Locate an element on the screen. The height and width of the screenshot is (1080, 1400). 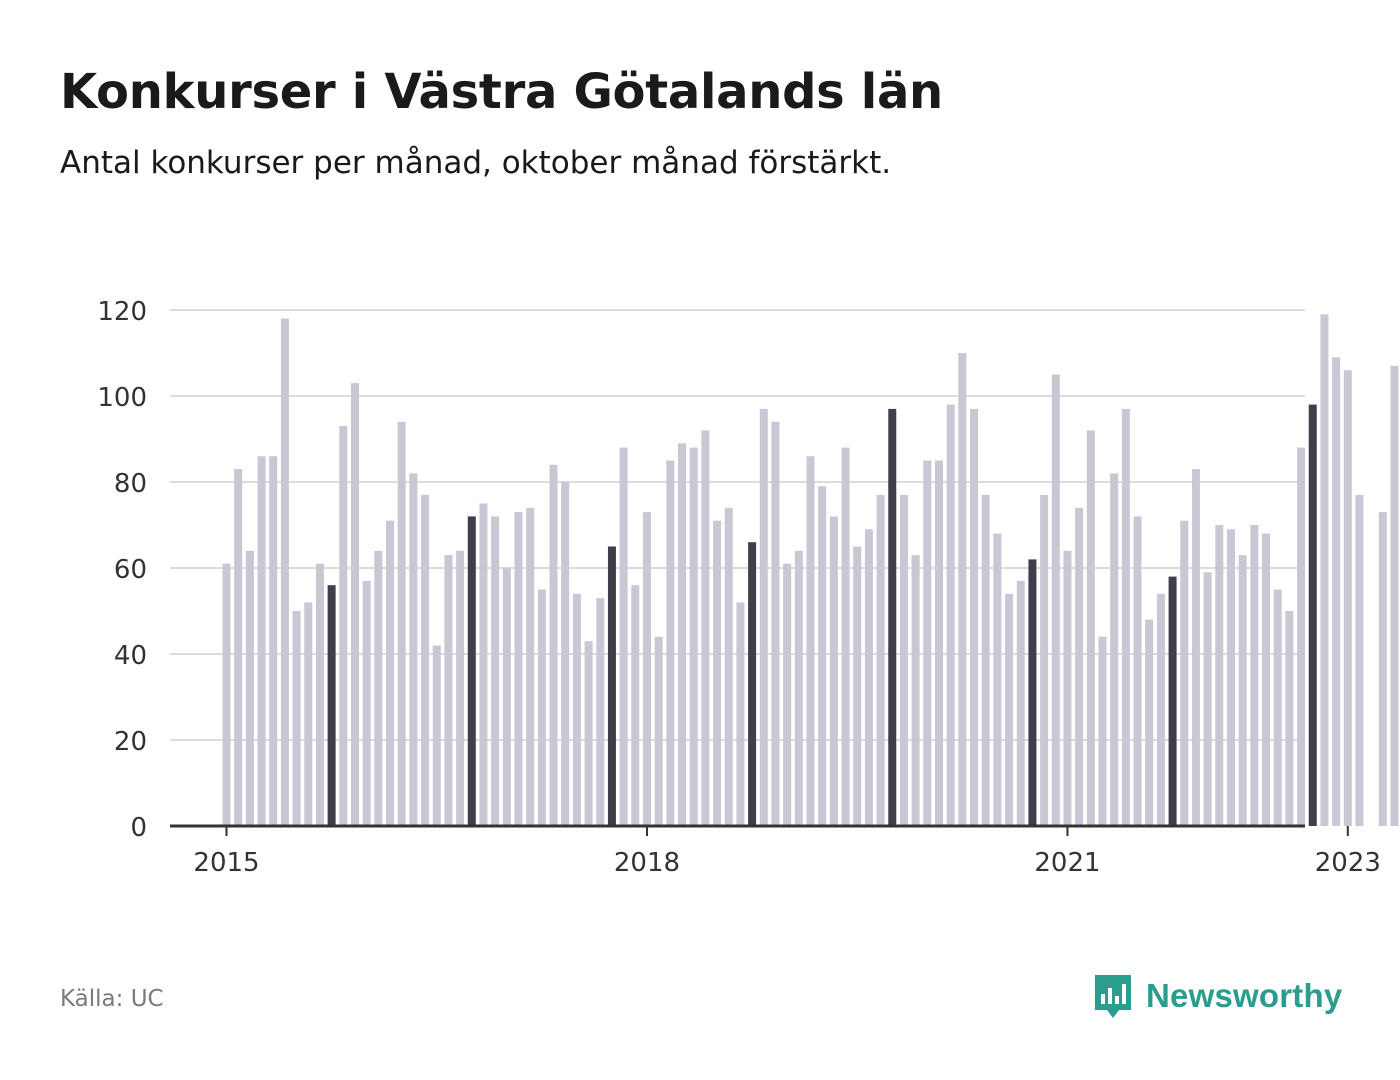
x-tick-label: 2015 is located at coordinates (226, 863).